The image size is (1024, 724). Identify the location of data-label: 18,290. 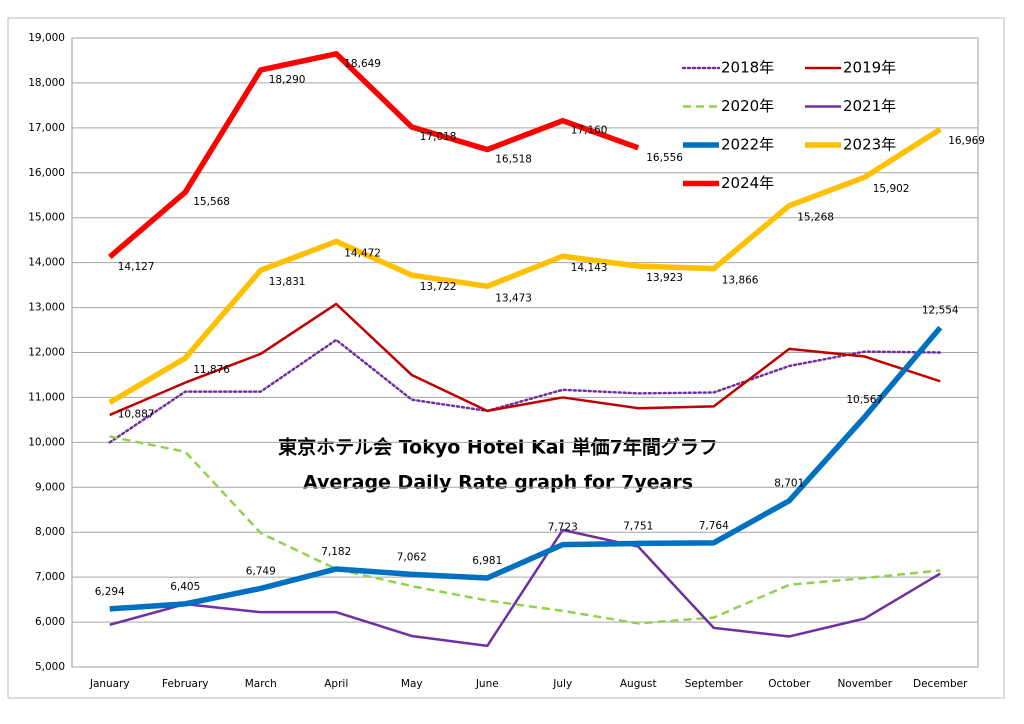
(287, 80).